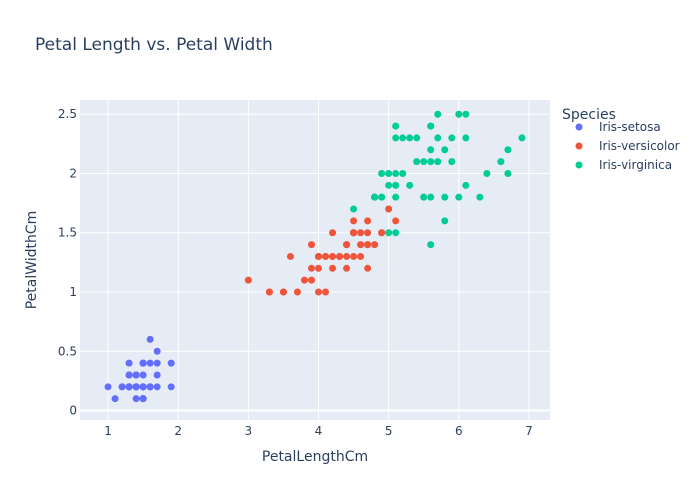  What do you see at coordinates (624, 165) in the screenshot?
I see `legend-item-iris-virginica: Iris-virginica` at bounding box center [624, 165].